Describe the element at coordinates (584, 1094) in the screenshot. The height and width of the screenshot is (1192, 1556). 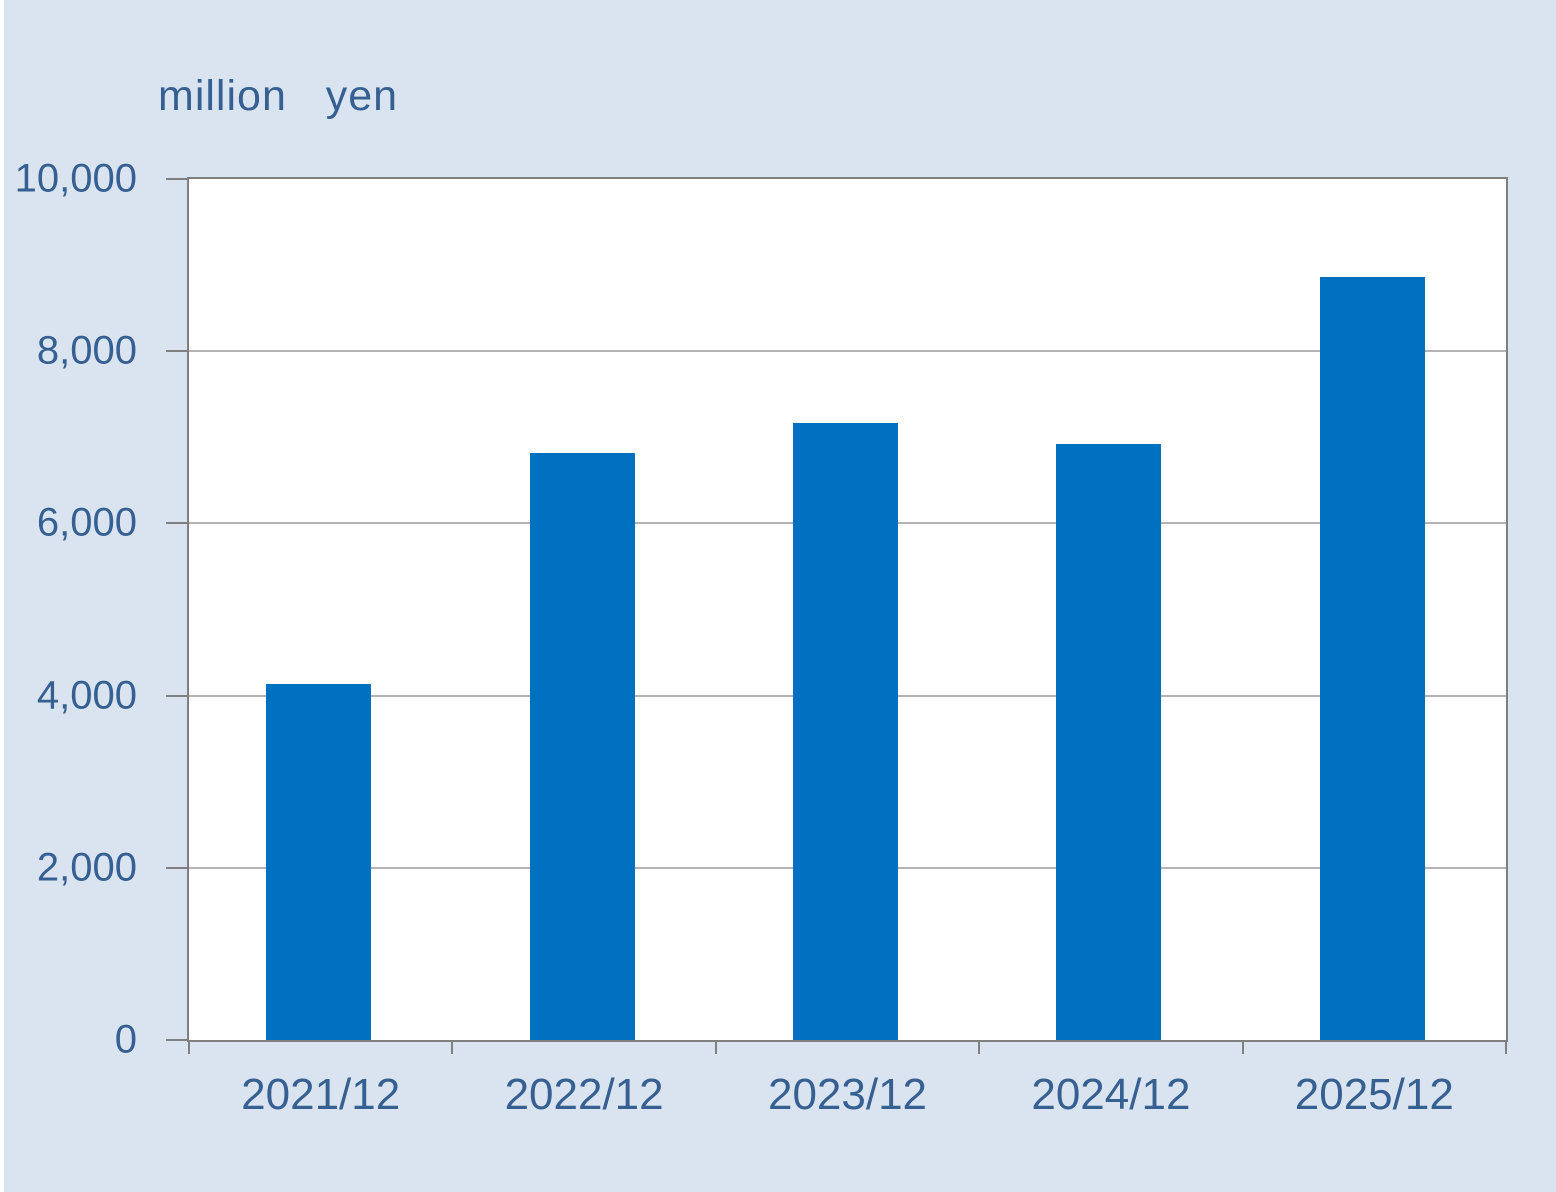
I see `x-axis-label-2022/12: 2022/12` at that location.